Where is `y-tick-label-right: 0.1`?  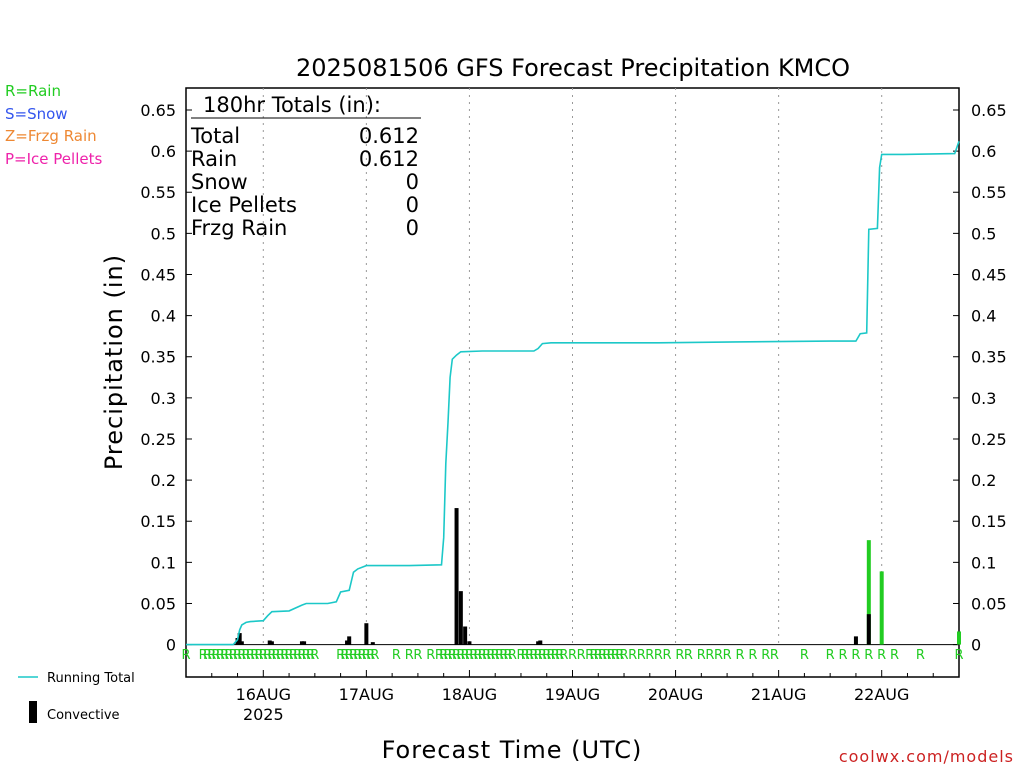
y-tick-label-right: 0.1 is located at coordinates (983, 562).